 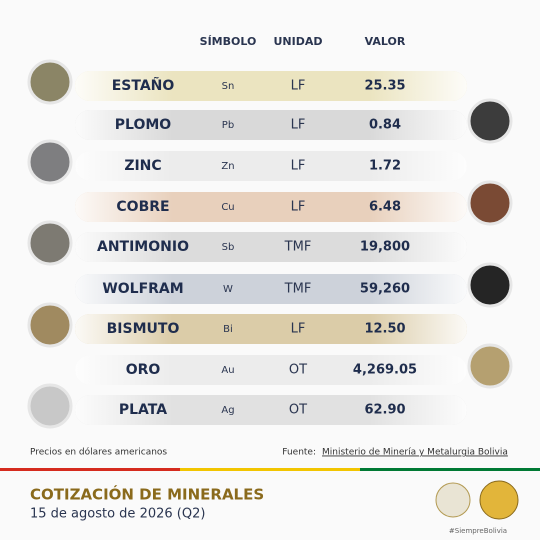 I want to click on symbol: Zn, so click(x=227, y=166).